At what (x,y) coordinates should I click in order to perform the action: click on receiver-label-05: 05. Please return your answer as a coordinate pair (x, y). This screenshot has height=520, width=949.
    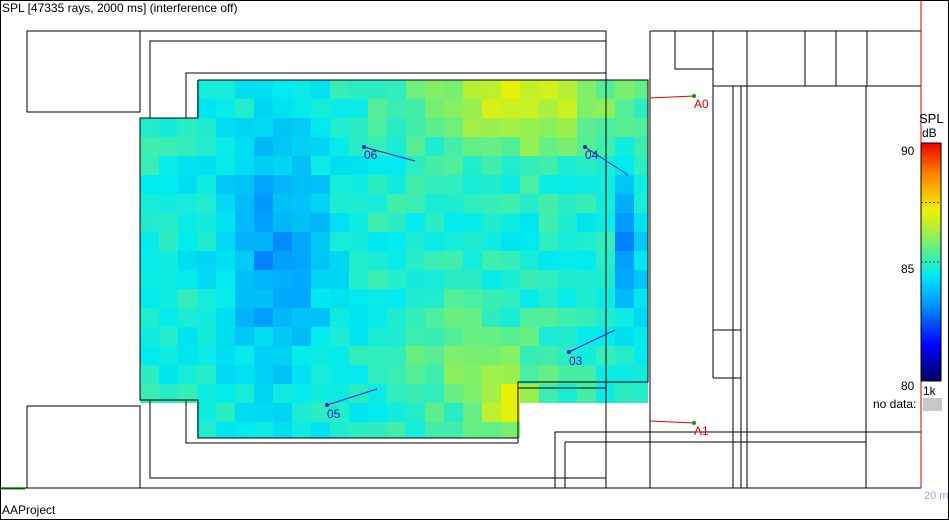
    Looking at the image, I should click on (334, 414).